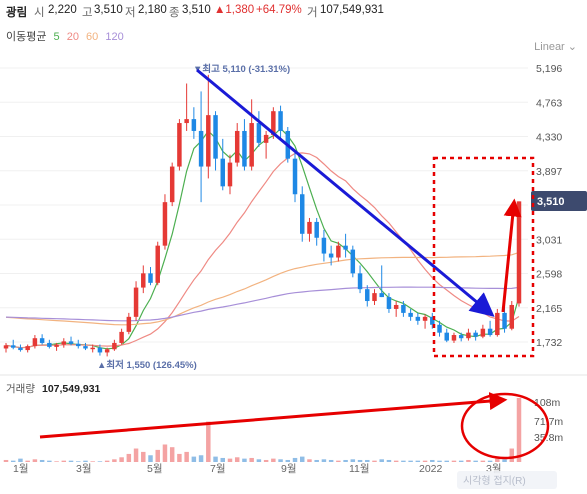  I want to click on open-label: 시, so click(39, 13).